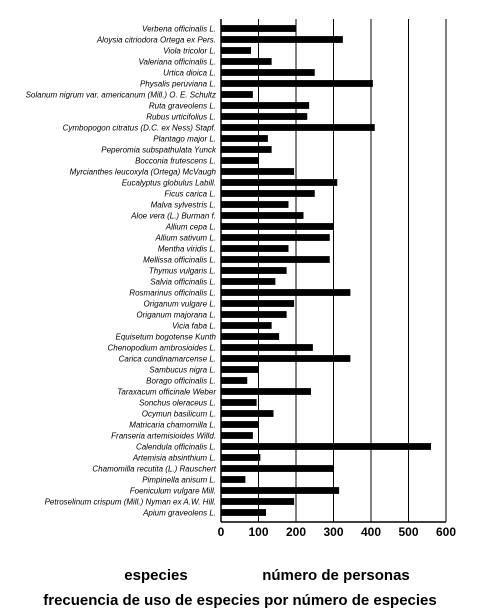 Image resolution: width=484 pixels, height=612 pixels. What do you see at coordinates (446, 532) in the screenshot?
I see `x-tick-label: 600` at bounding box center [446, 532].